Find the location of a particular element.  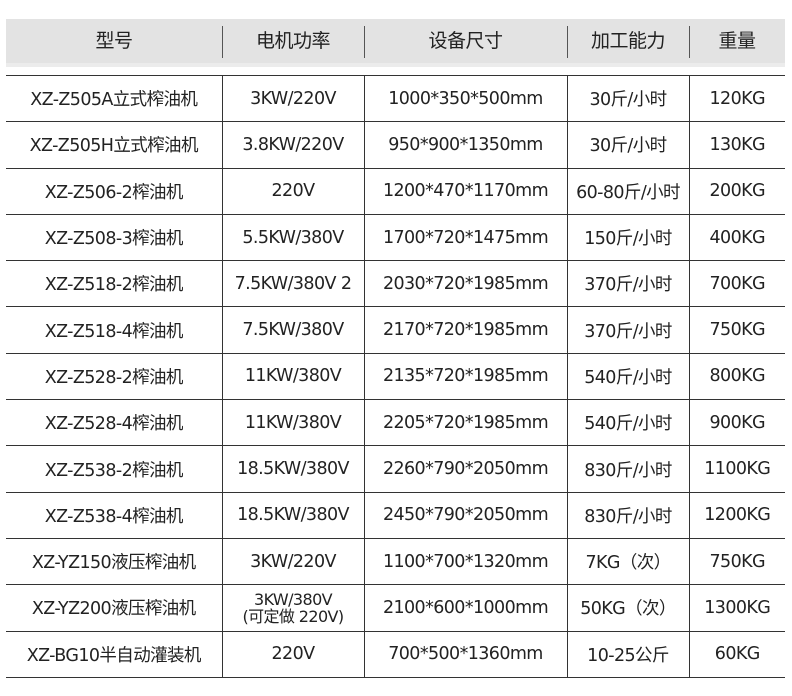

cell-model: XZ-Z538-2榨油机 is located at coordinates (114, 469).